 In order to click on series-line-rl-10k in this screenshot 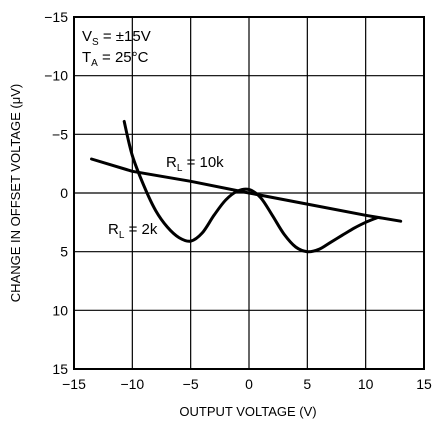, I will do `click(246, 190)`.